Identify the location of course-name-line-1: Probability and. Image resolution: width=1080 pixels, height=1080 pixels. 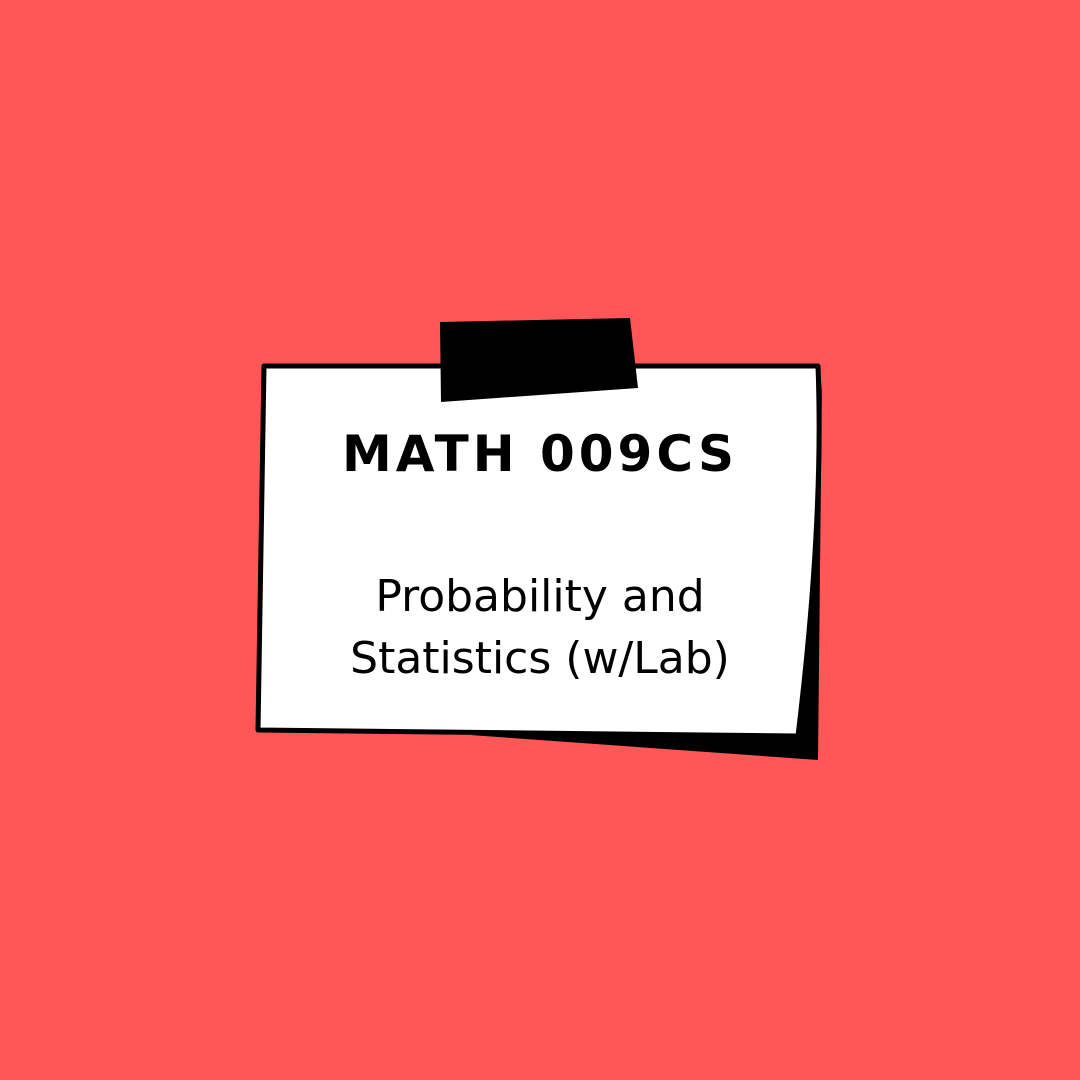
(540, 596).